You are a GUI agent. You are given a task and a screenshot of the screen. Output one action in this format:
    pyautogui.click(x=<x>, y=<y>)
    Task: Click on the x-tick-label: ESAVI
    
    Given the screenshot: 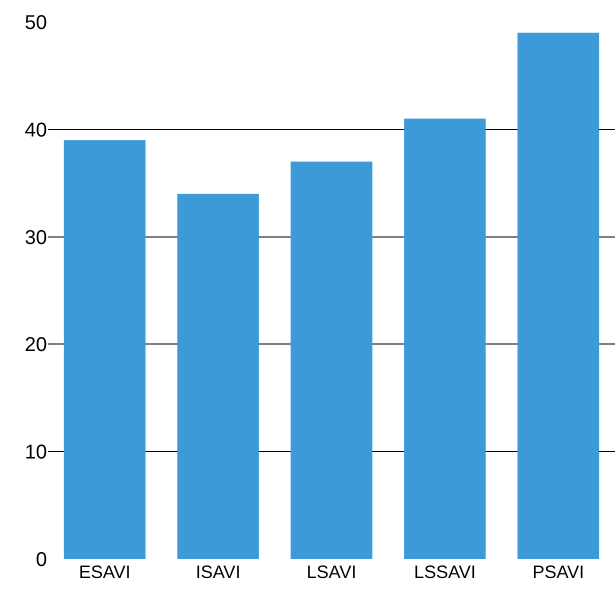 What is the action you would take?
    pyautogui.click(x=104, y=572)
    